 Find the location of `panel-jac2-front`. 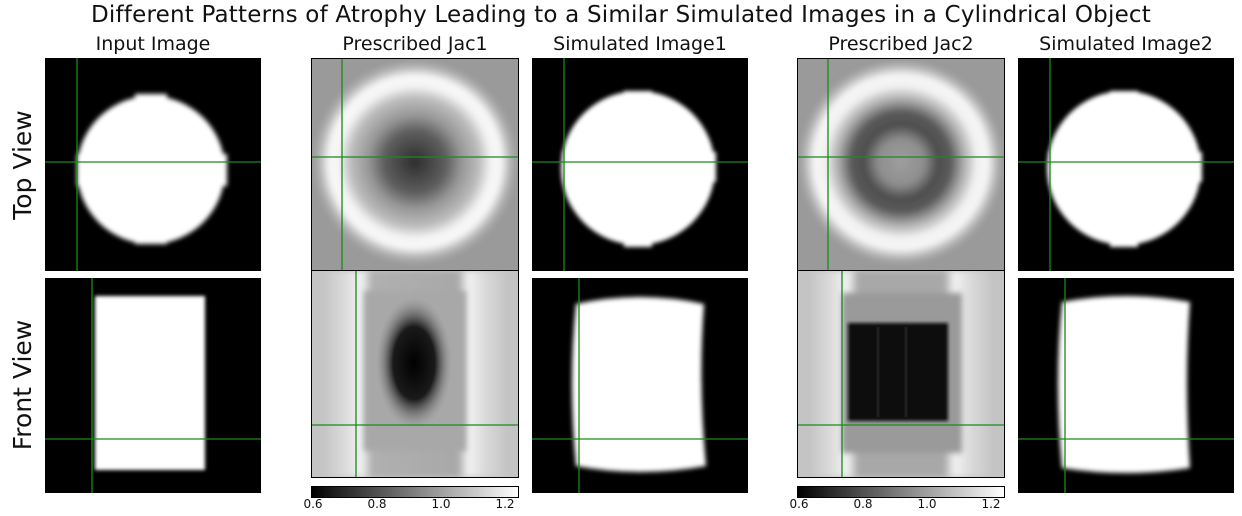

panel-jac2-front is located at coordinates (901, 374).